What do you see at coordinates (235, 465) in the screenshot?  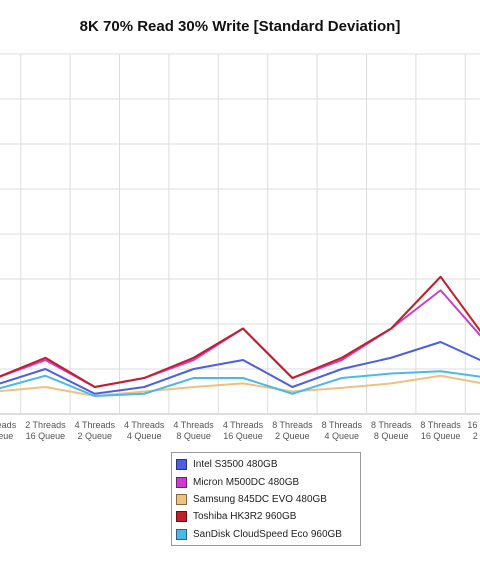 I see `legend-label: Intel S3500 480GB` at bounding box center [235, 465].